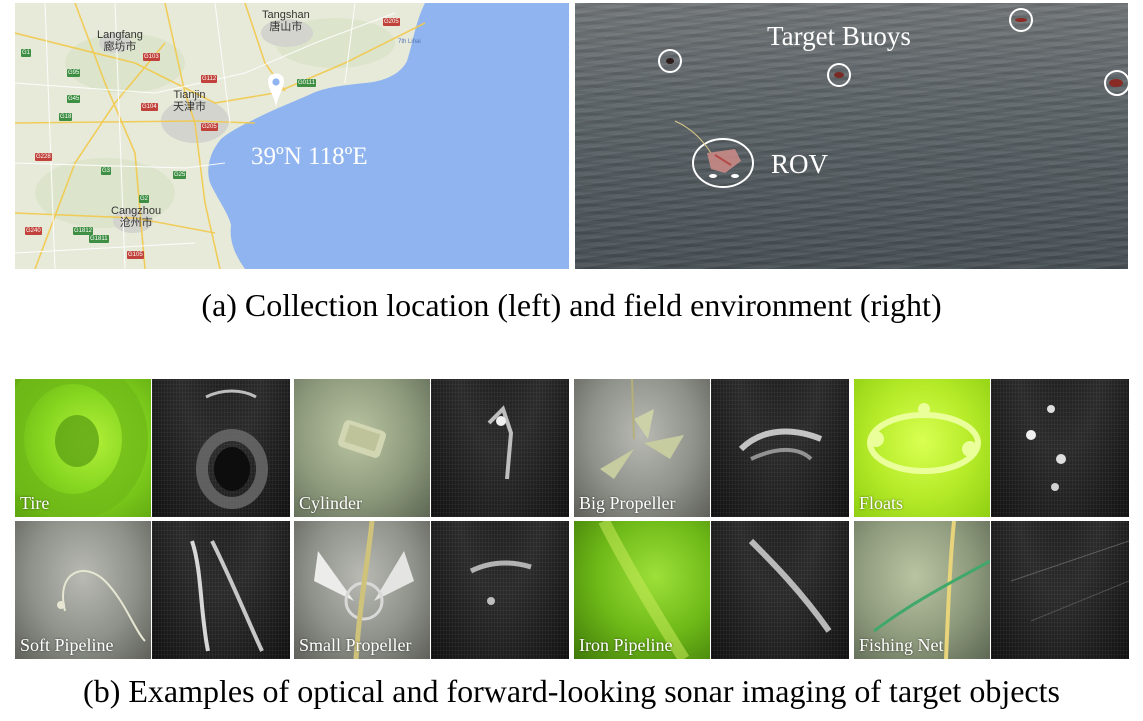 The image size is (1143, 721). I want to click on example-fishing-net: Fishing Net, so click(991, 590).